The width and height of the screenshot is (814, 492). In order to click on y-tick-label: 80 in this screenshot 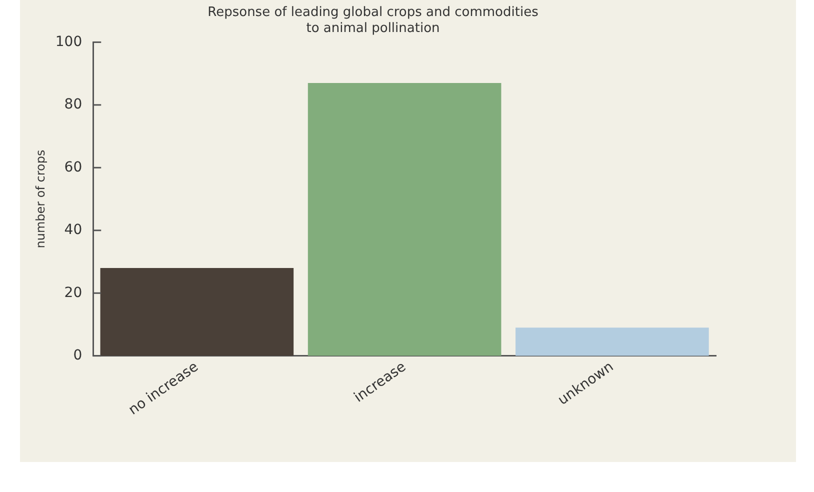, I will do `click(73, 104)`.